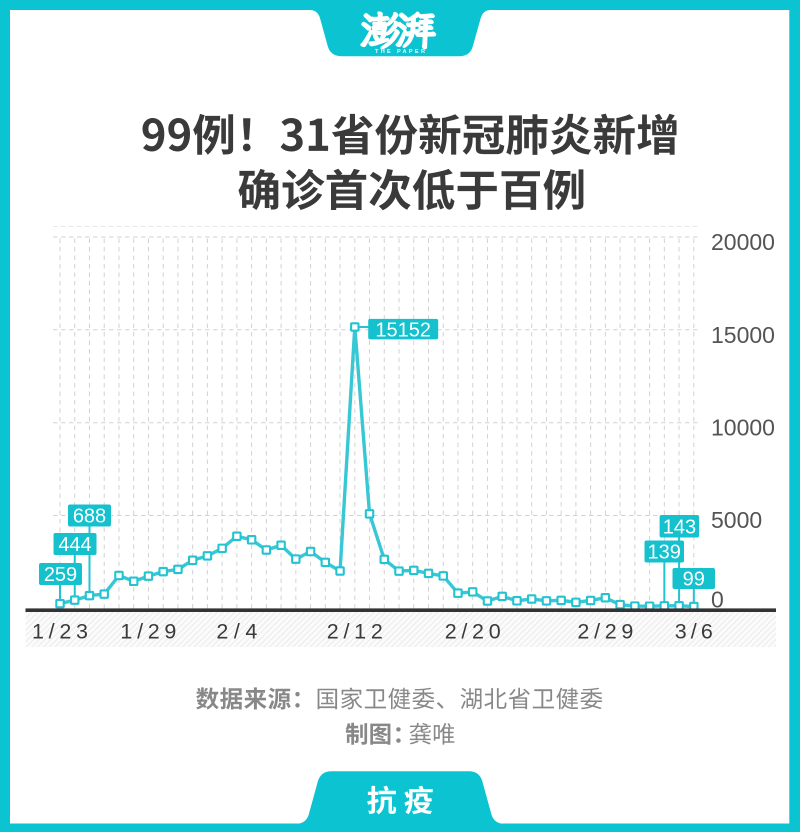 This screenshot has width=800, height=837. I want to click on svg-text: 15000, so click(743, 335).